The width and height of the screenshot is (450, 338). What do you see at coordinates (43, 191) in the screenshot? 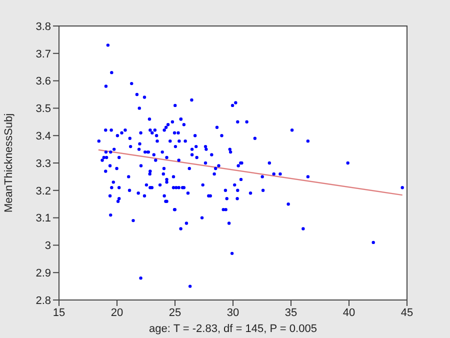
I see `y-tick-label: 3.2` at bounding box center [43, 191].